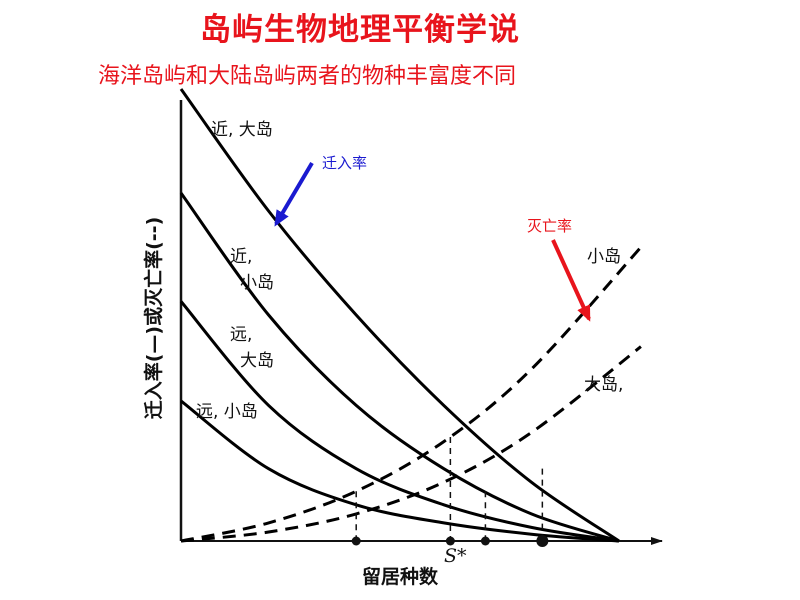  I want to click on label-near-large: 近, 大岛, so click(242, 130).